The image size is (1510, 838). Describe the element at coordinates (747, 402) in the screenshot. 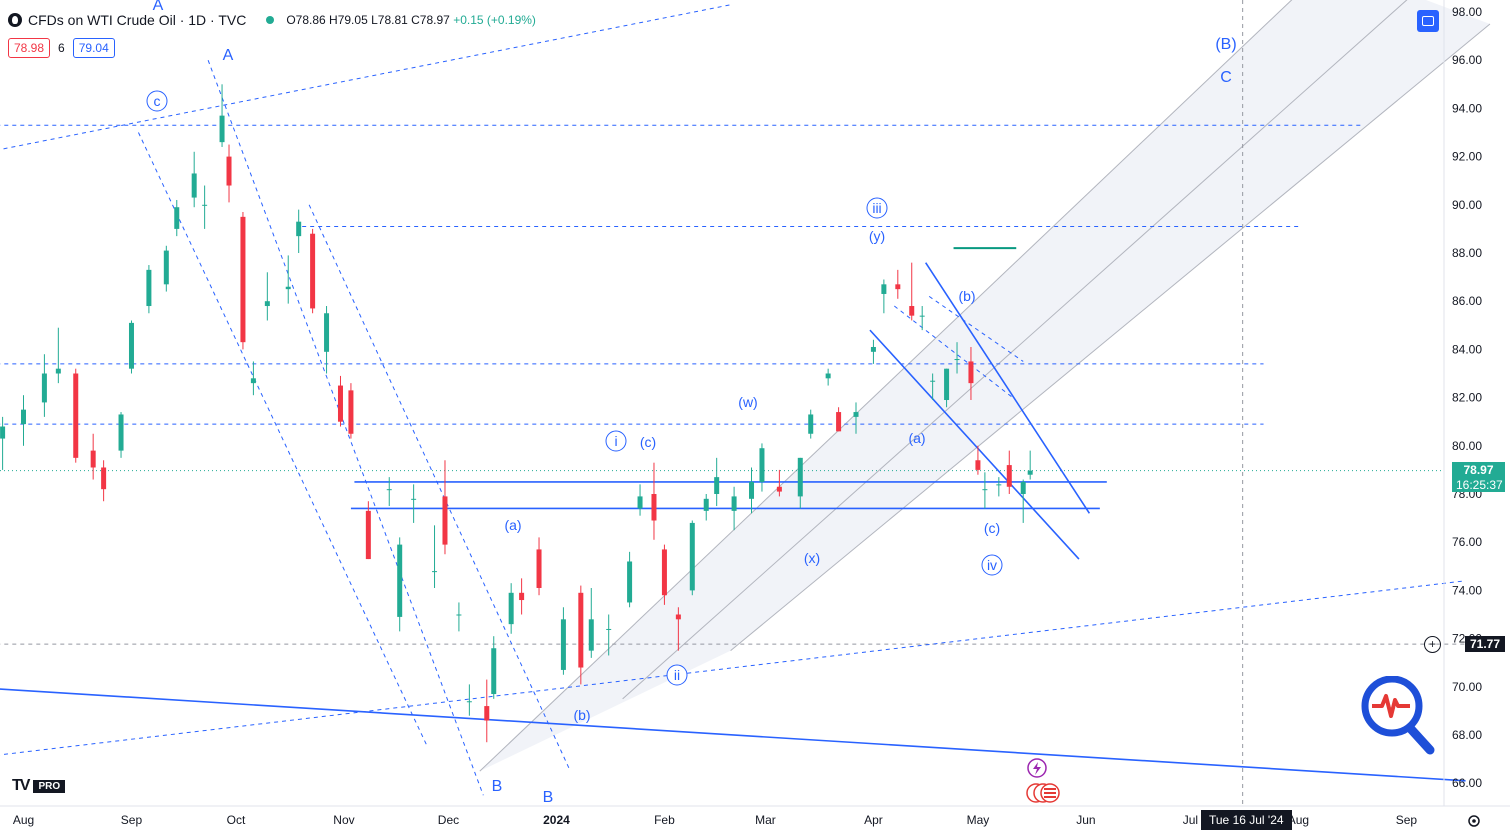

I see `wave-label: (w)` at that location.